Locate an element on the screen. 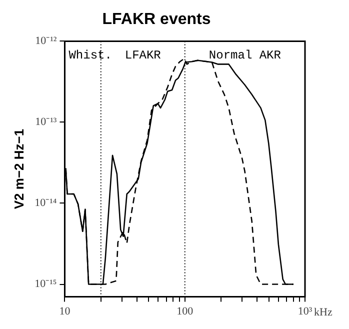 The height and width of the screenshot is (329, 349). annotation: LFAKR is located at coordinates (142, 55).